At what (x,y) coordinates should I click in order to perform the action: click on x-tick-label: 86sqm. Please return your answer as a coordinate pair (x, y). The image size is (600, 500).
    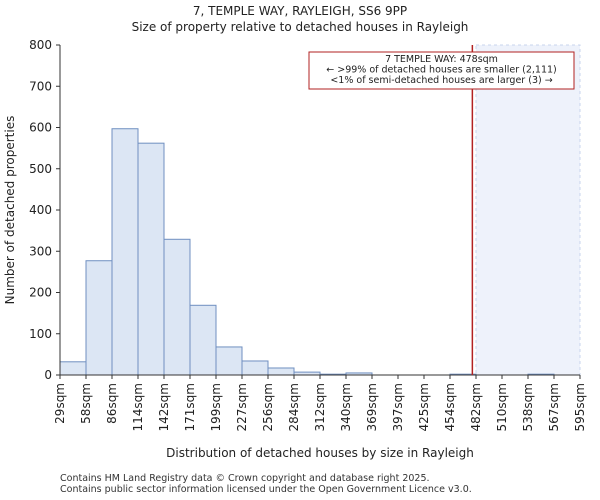
    Looking at the image, I should click on (112, 403).